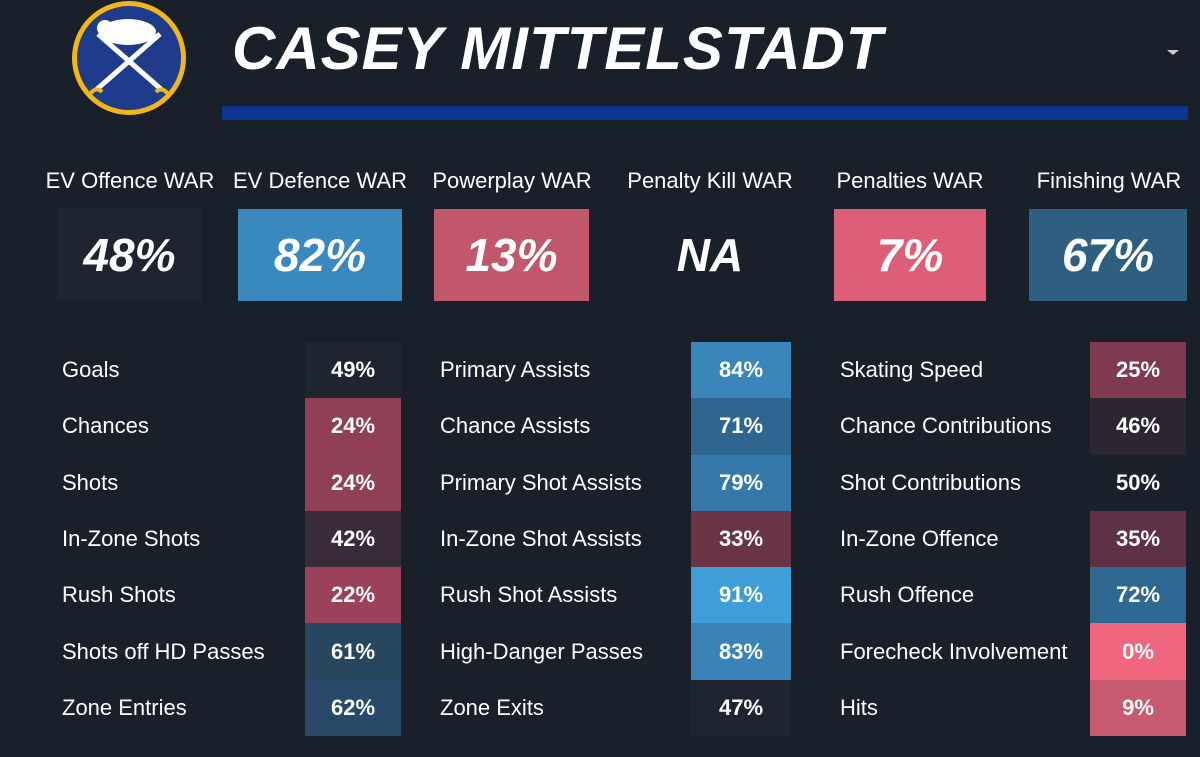 This screenshot has width=1200, height=757. I want to click on metric-label: Zone Exits, so click(492, 707).